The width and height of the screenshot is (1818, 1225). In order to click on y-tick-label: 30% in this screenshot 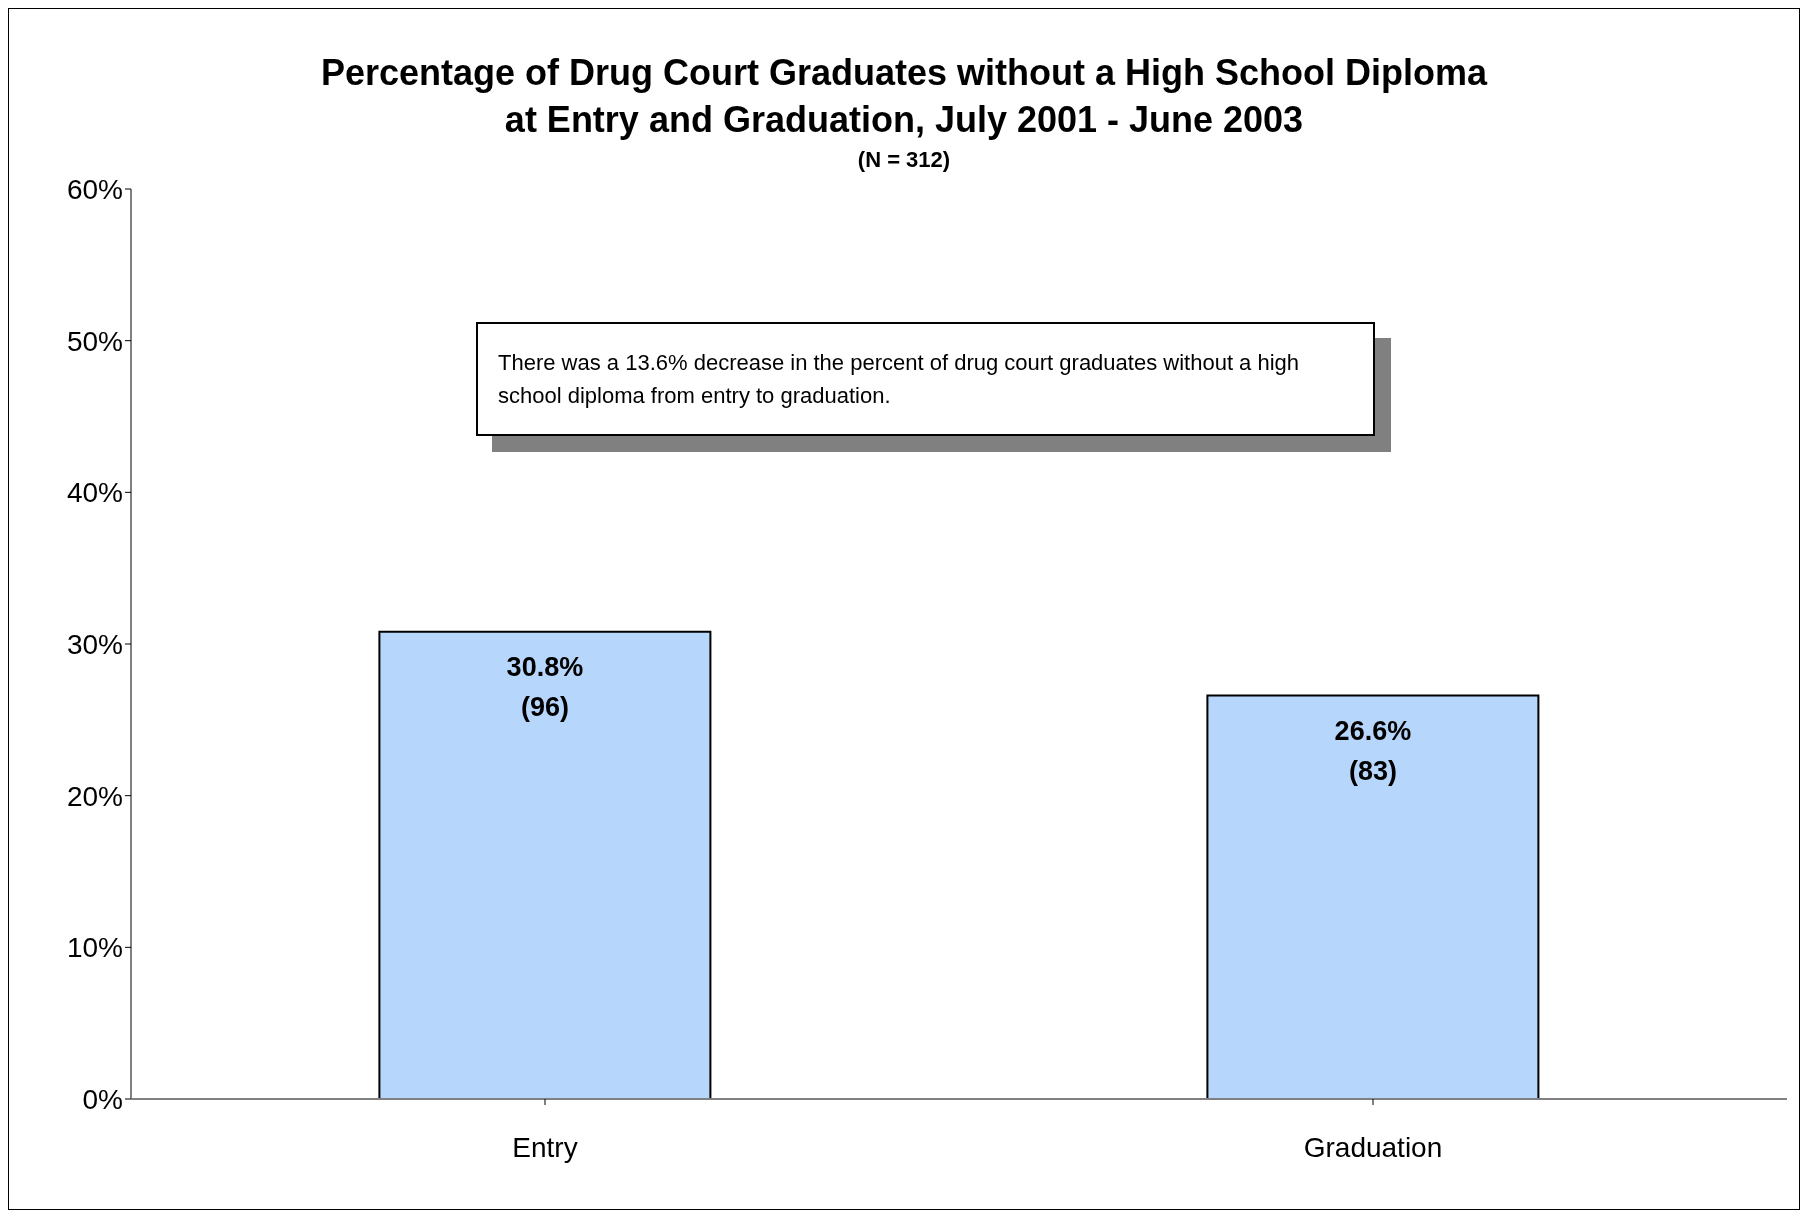, I will do `click(94, 644)`.